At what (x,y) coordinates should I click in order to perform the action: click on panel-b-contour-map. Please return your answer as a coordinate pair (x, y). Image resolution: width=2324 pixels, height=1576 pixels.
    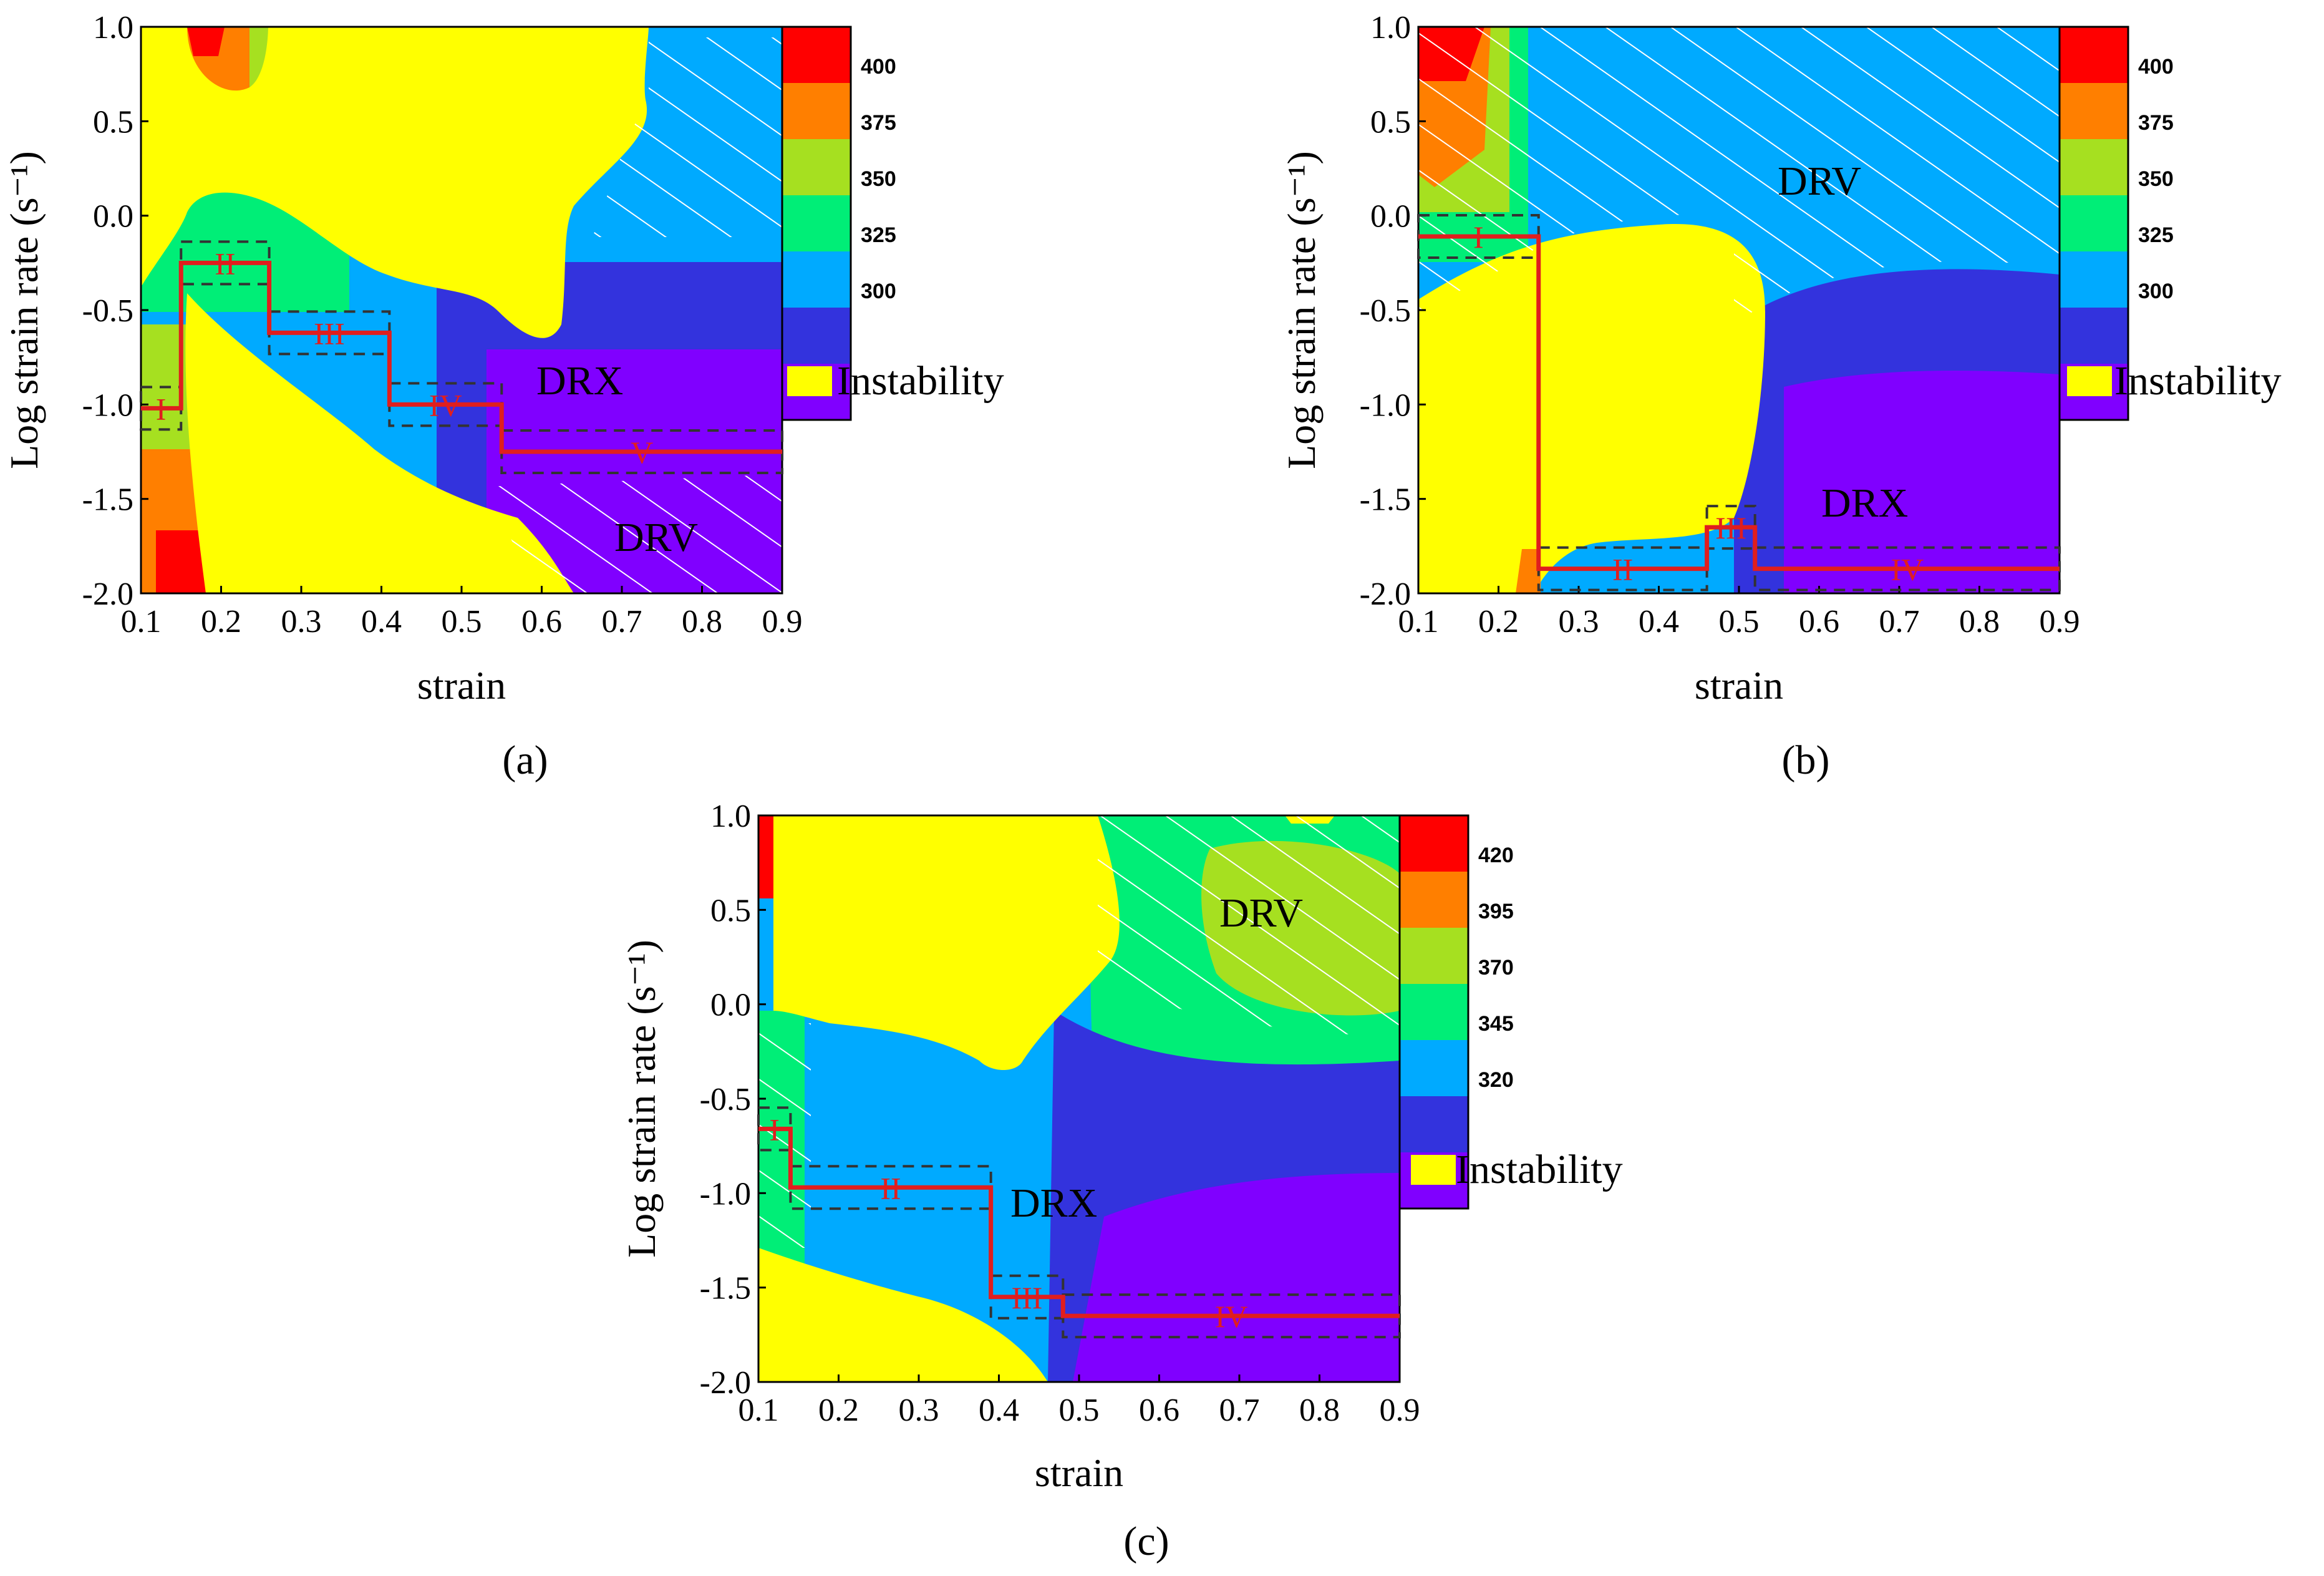
    Looking at the image, I should click on (1739, 310).